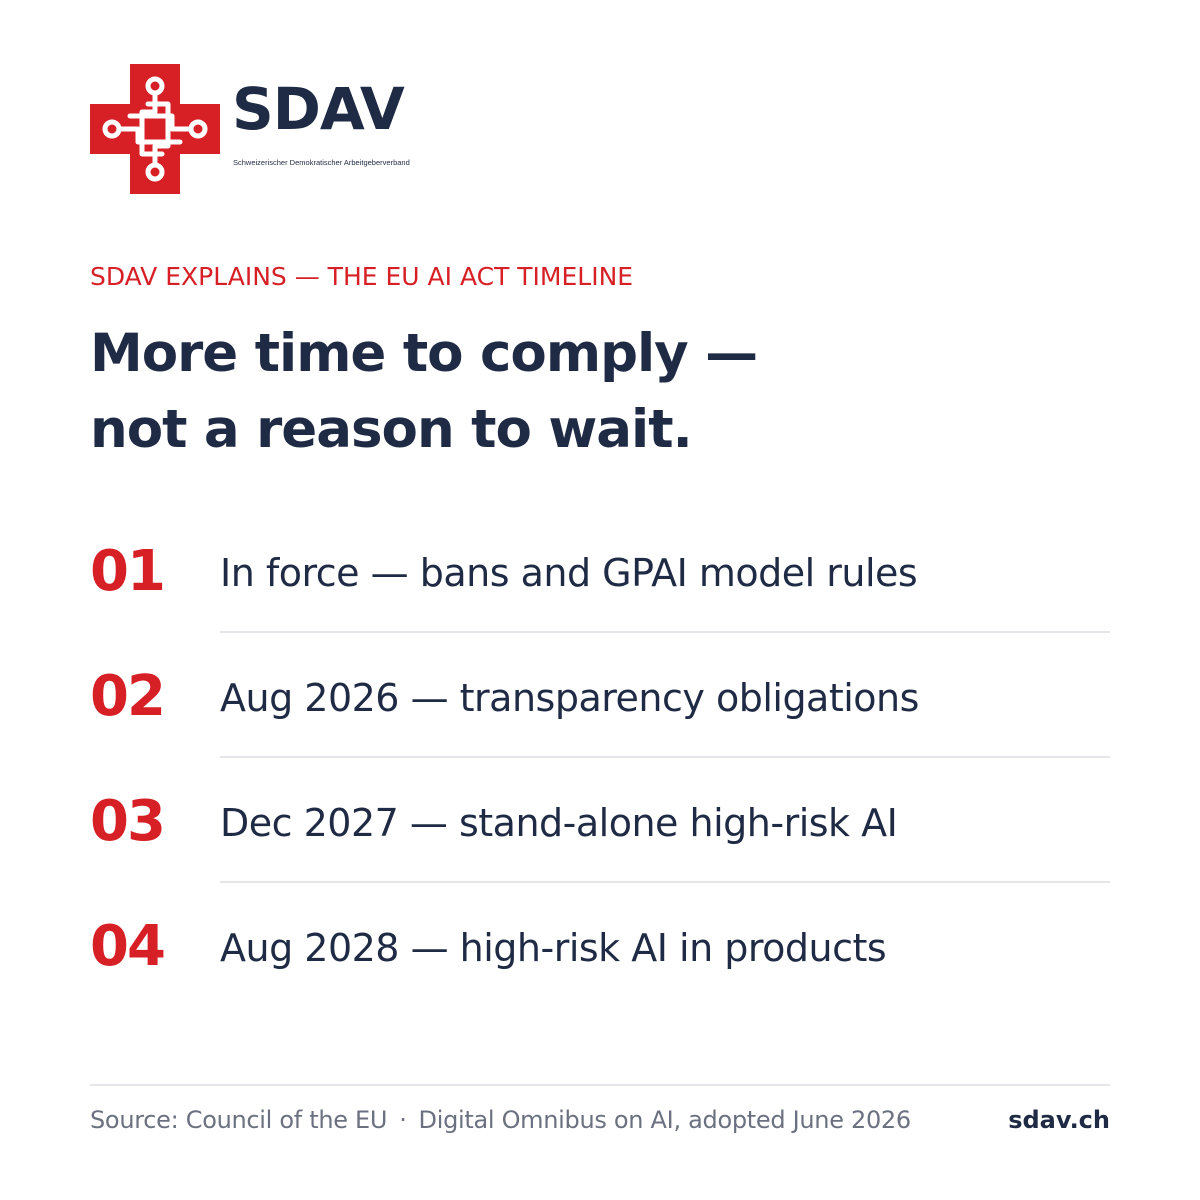 This screenshot has height=1200, width=1200. I want to click on timeline-text: Dec 2027 — stand-alone high-risk AI, so click(559, 823).